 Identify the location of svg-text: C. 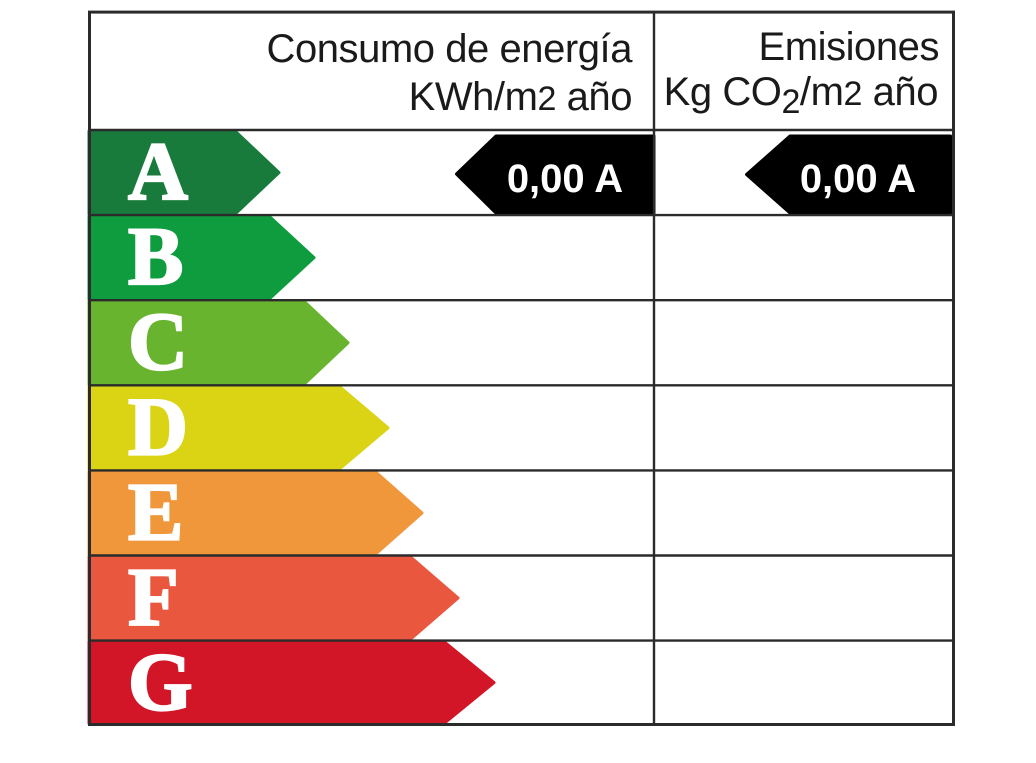
(158, 341).